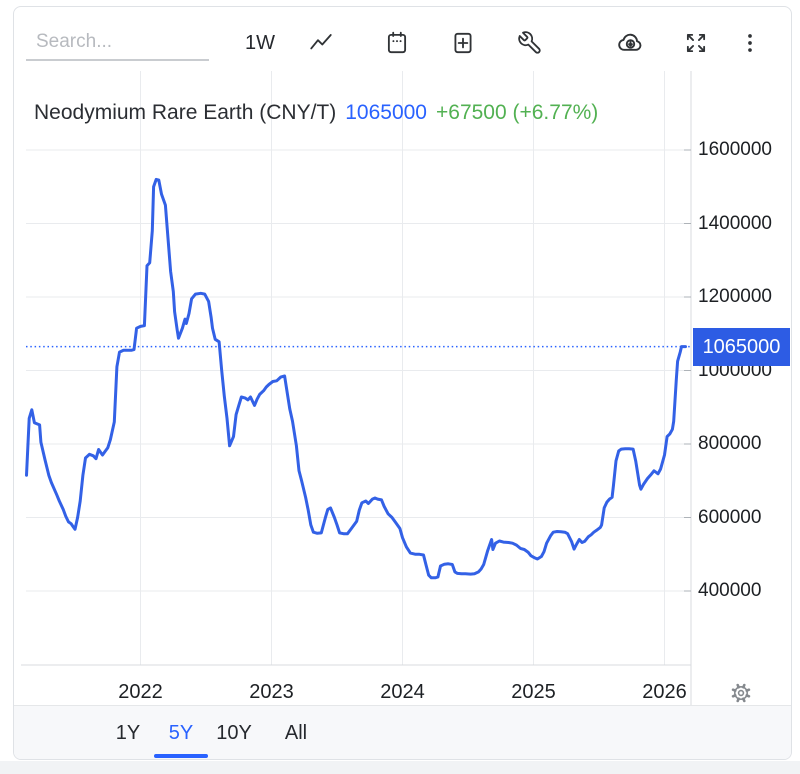 The width and height of the screenshot is (800, 774). What do you see at coordinates (234, 732) in the screenshot?
I see `range-button-10y: 10Y` at bounding box center [234, 732].